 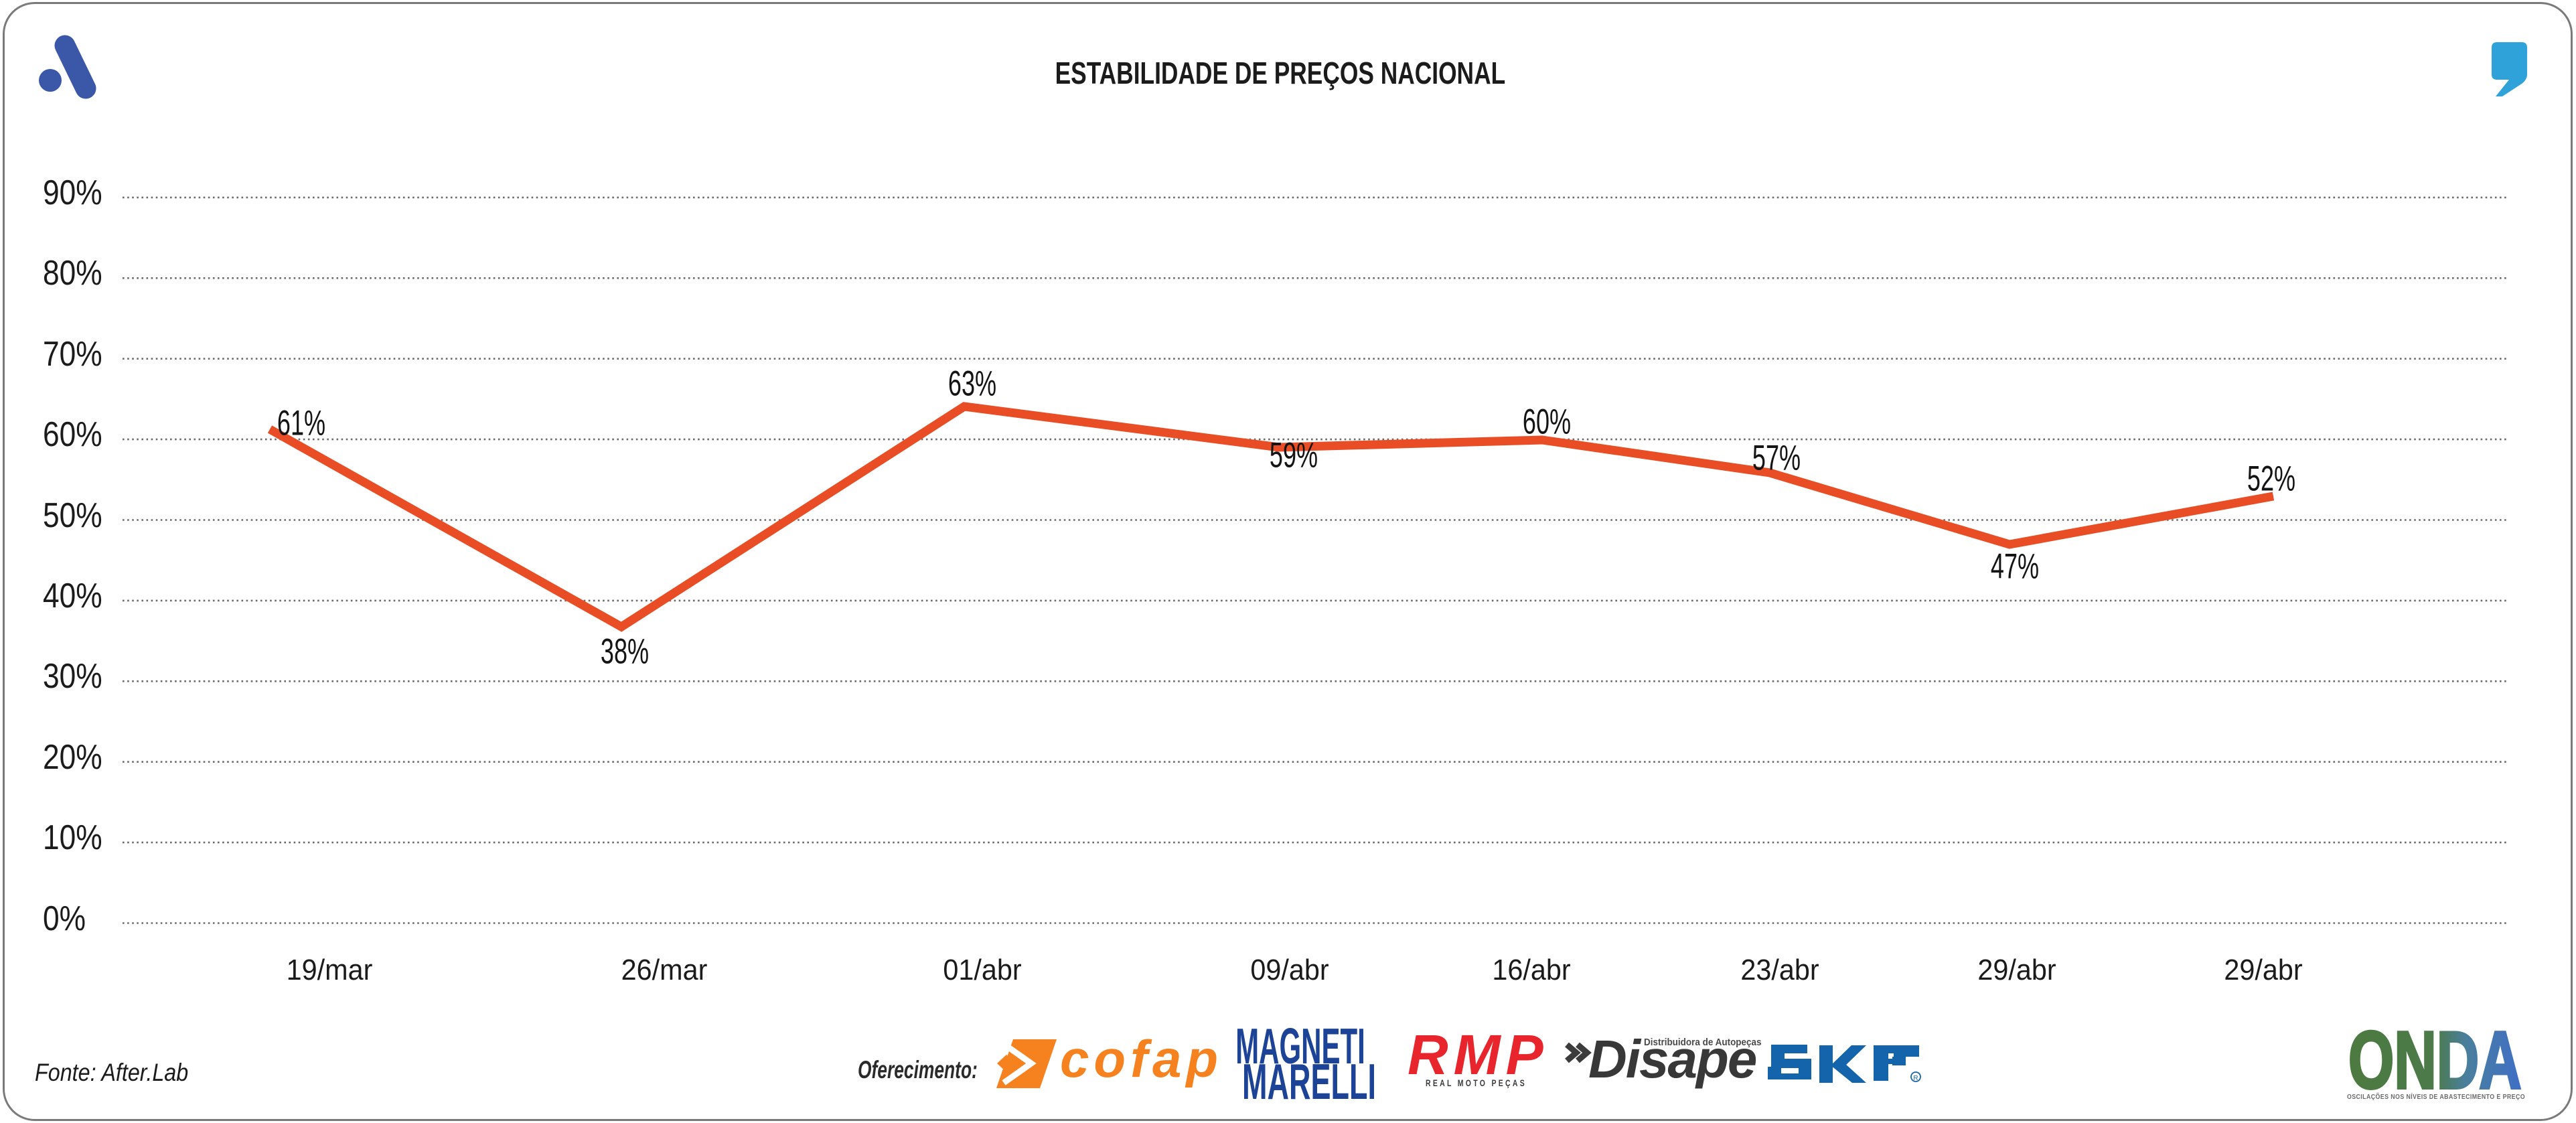 I want to click on svg-text: Distribuidora de Autopeças, so click(x=1703, y=1042).